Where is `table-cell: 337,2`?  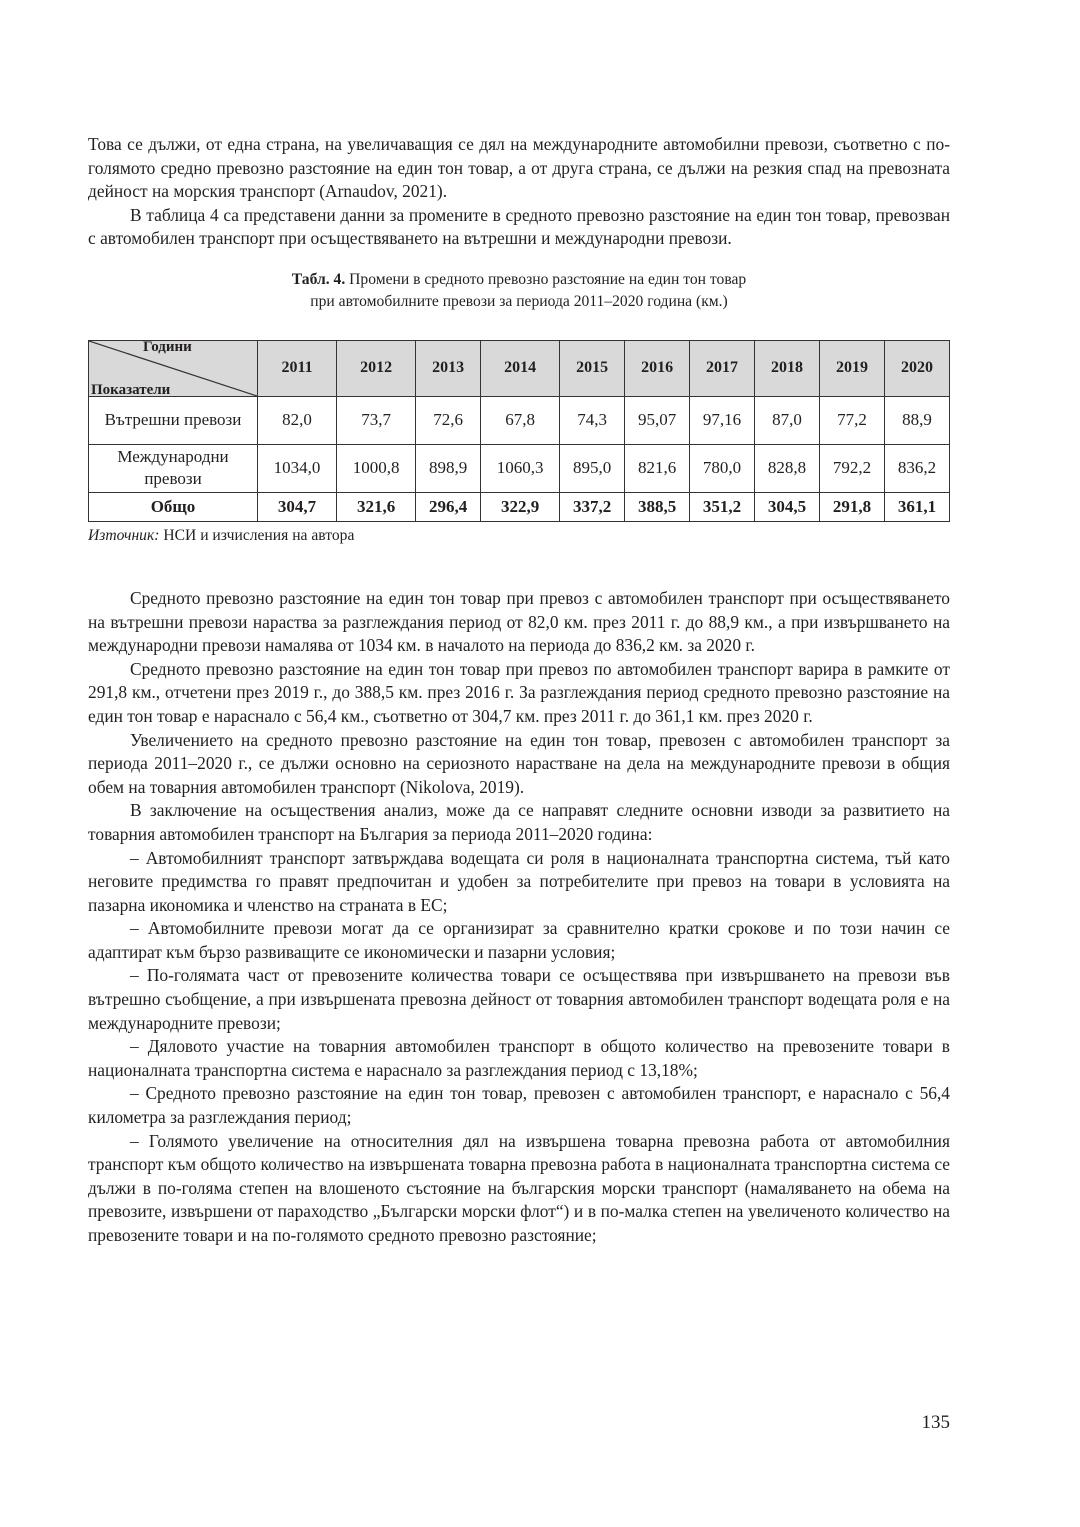
table-cell: 337,2 is located at coordinates (592, 506).